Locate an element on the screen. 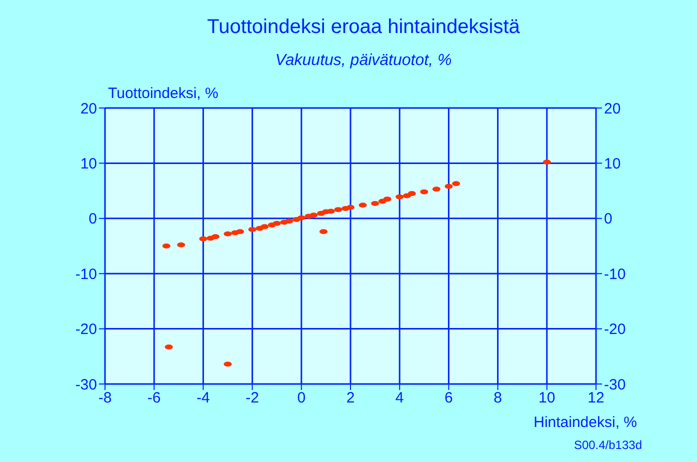 The width and height of the screenshot is (697, 462). x-tick-label: -8 is located at coordinates (105, 398).